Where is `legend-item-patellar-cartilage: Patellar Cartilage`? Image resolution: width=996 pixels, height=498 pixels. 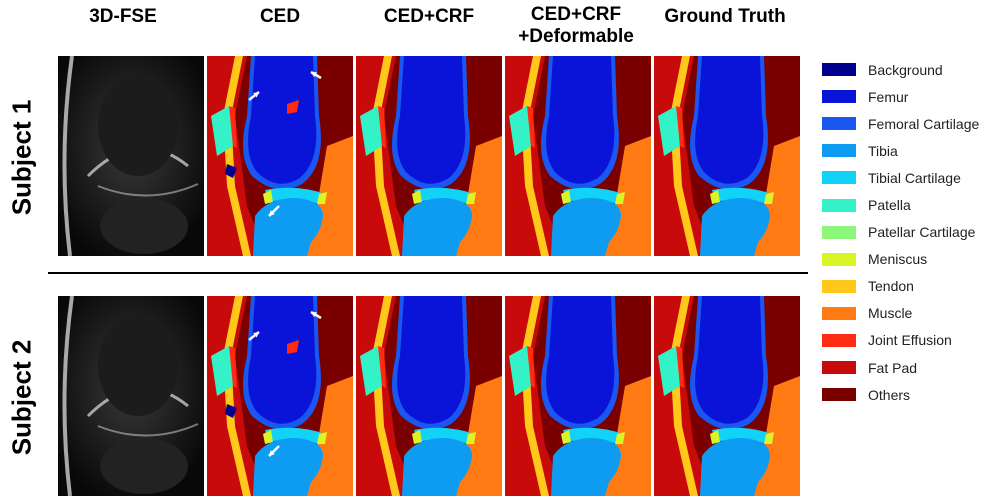 legend-item-patellar-cartilage: Patellar Cartilage is located at coordinates (900, 232).